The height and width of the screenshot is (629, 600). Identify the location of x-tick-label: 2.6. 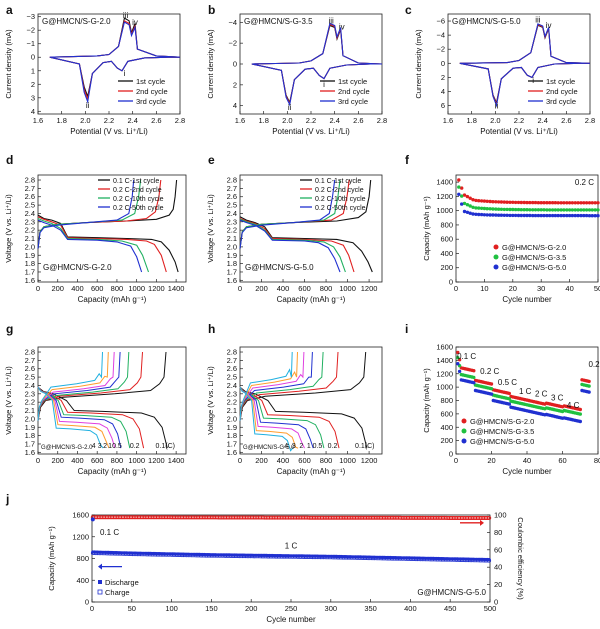
(566, 120).